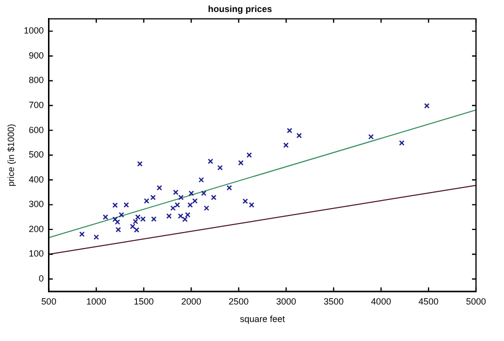  Describe the element at coordinates (48, 301) in the screenshot. I see `x-tick-label: 500` at that location.